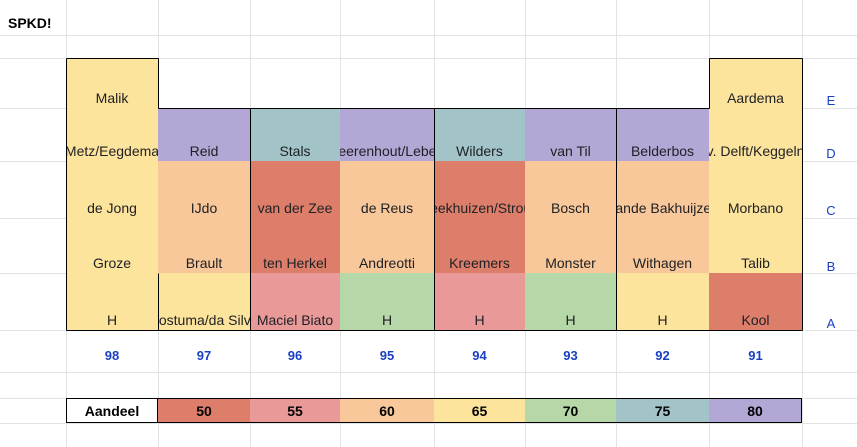  I want to click on seat-cell: van Til, so click(570, 134).